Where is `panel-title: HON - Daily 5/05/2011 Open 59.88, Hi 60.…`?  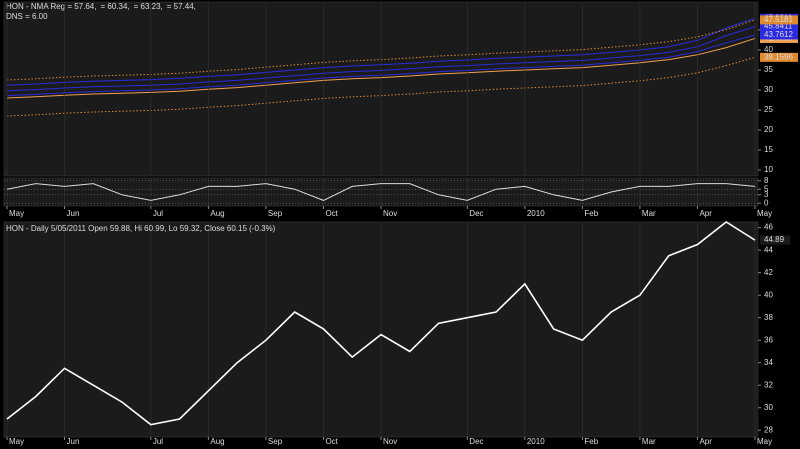
panel-title: HON - Daily 5/05/2011 Open 59.88, Hi 60.… is located at coordinates (141, 228).